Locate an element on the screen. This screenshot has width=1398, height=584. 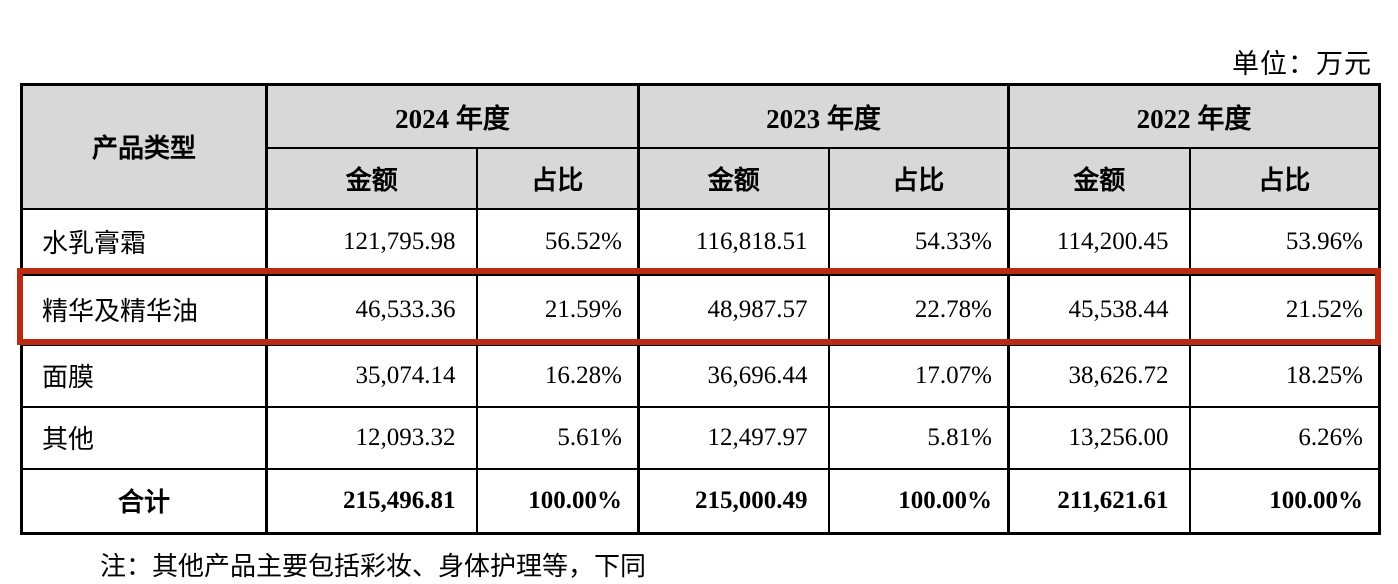
amount-cell: 38,626.72 is located at coordinates (1099, 375).